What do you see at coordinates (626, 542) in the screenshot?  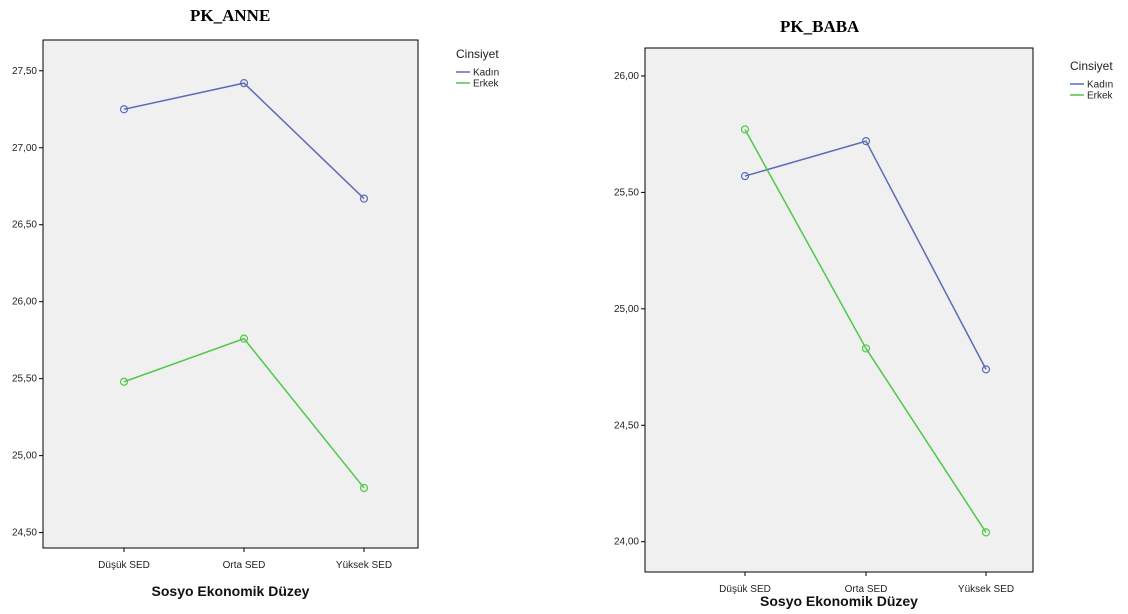 I see `y-tick-label: 24,00` at bounding box center [626, 542].